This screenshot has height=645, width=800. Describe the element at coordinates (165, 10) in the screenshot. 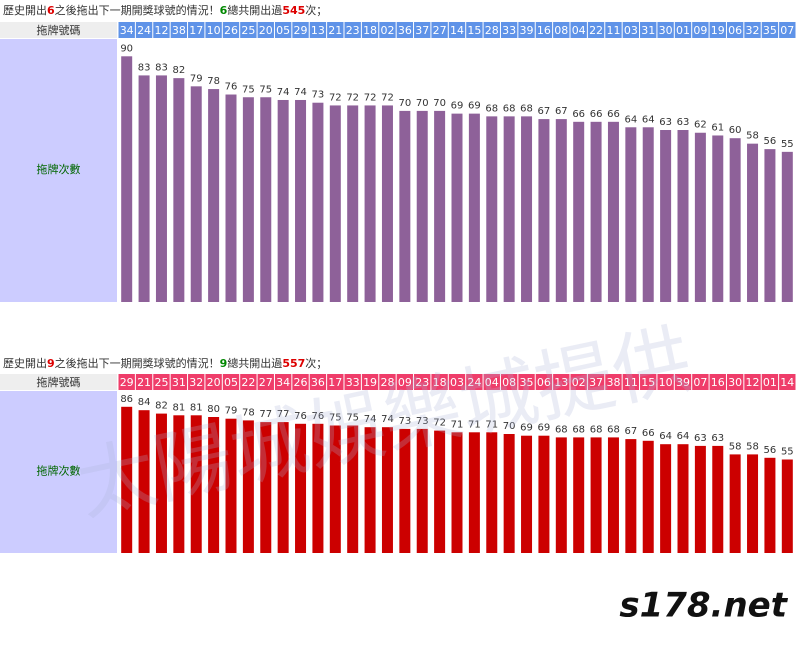

I see `panel-title: 歷史開出6之後拖出下一期開獎球號的情況！6總共開出過545次；` at that location.